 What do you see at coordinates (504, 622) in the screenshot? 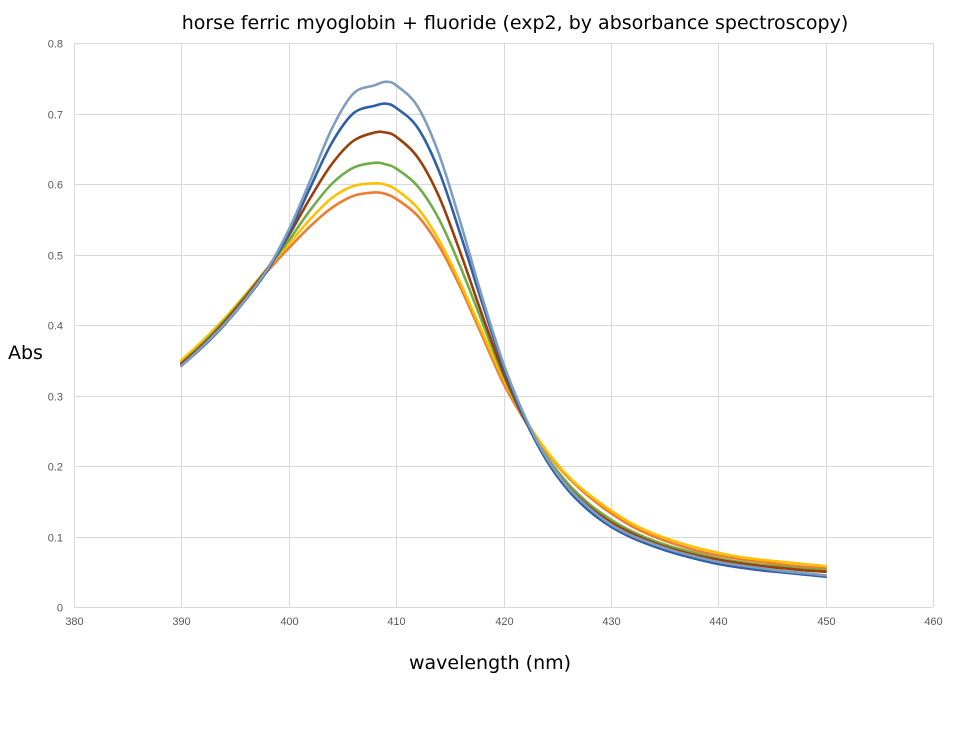
I see `x-tick-label: 420` at bounding box center [504, 622].